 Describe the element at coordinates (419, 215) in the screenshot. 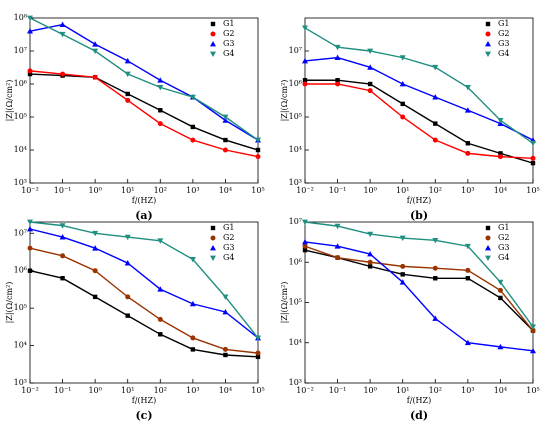

I see `panel-label: (b)` at that location.